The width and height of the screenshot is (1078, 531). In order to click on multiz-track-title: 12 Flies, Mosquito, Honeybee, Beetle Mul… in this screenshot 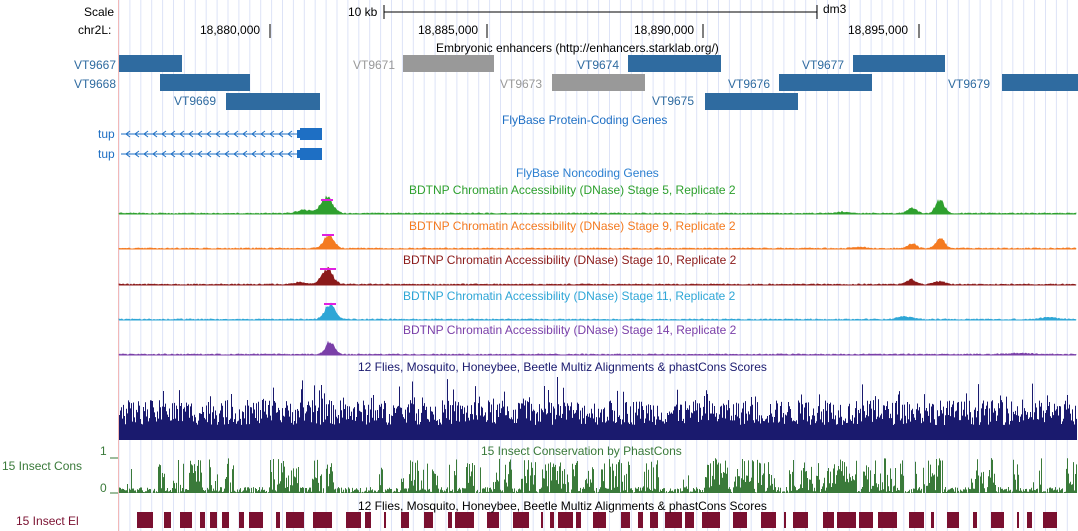, I will do `click(562, 367)`.